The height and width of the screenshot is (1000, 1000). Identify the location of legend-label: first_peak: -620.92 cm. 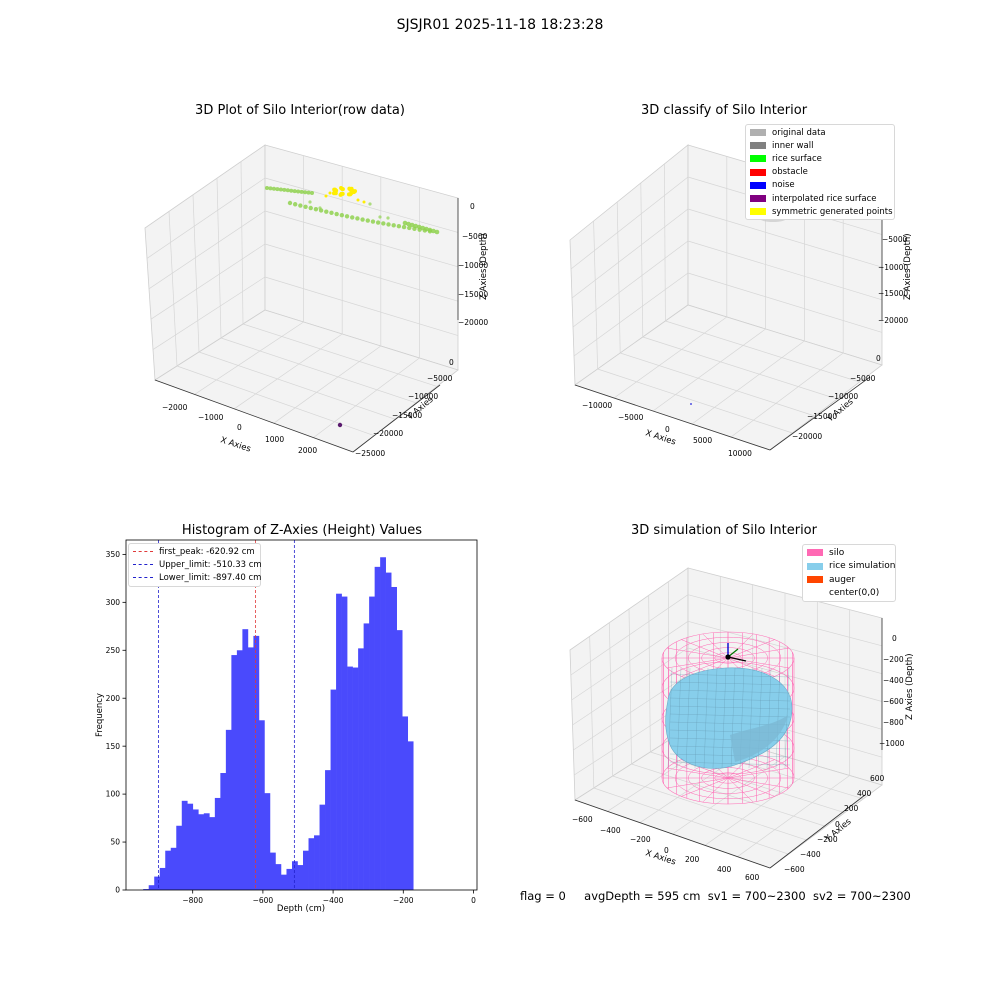
(207, 551).